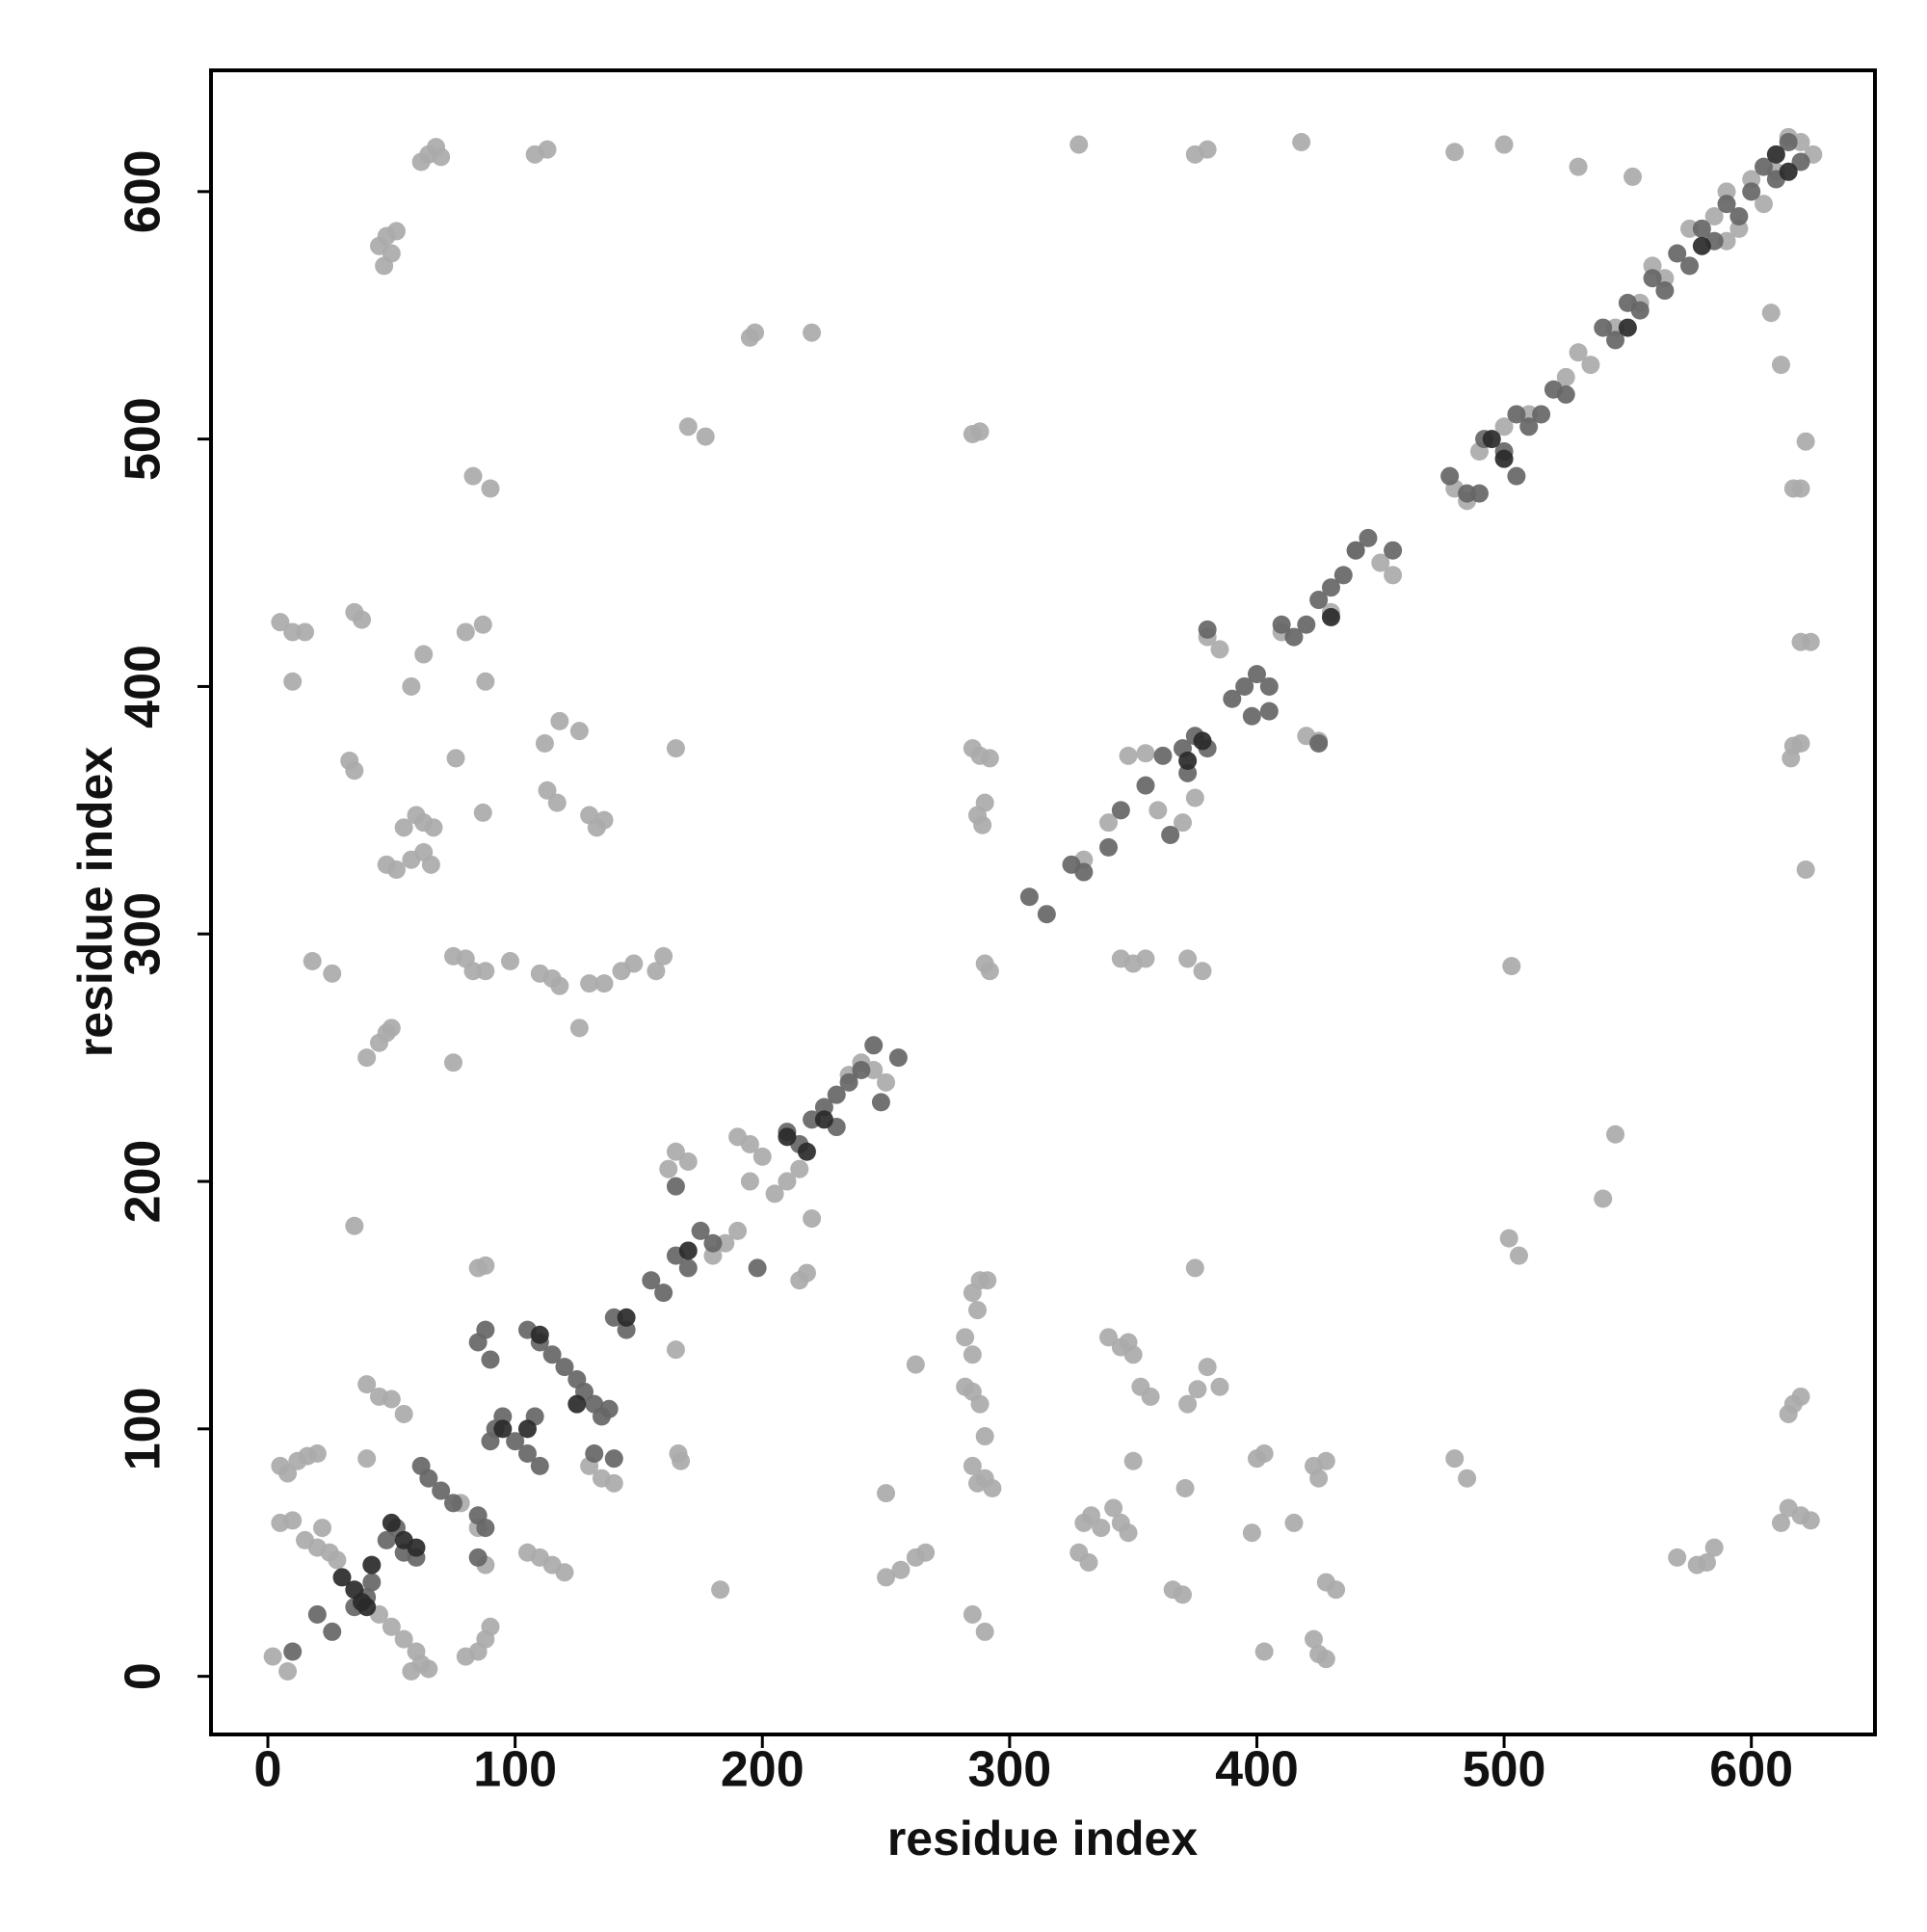 The image size is (1927, 1932). What do you see at coordinates (144, 191) in the screenshot?
I see `y-tick-label: 600` at bounding box center [144, 191].